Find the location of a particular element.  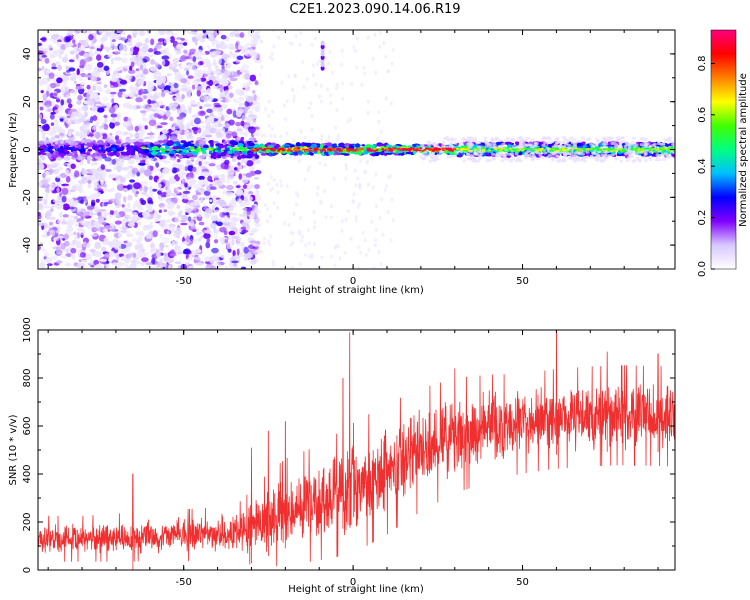

chart-title: C2E1.2023.090.14.06.R19 is located at coordinates (375, 9).